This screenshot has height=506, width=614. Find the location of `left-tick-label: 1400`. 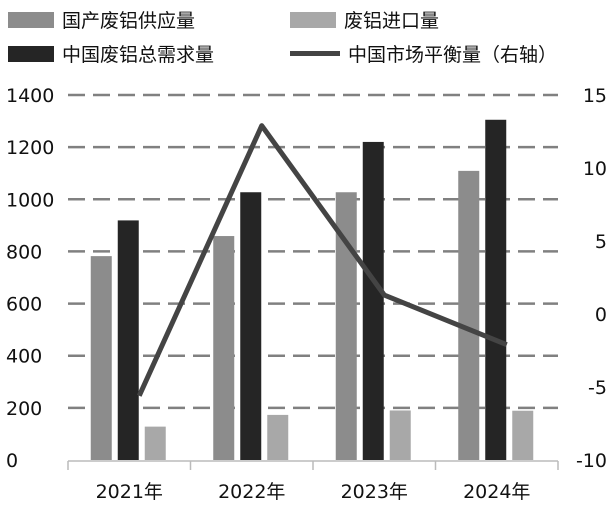

left-tick-label: 1400 is located at coordinates (30, 96).